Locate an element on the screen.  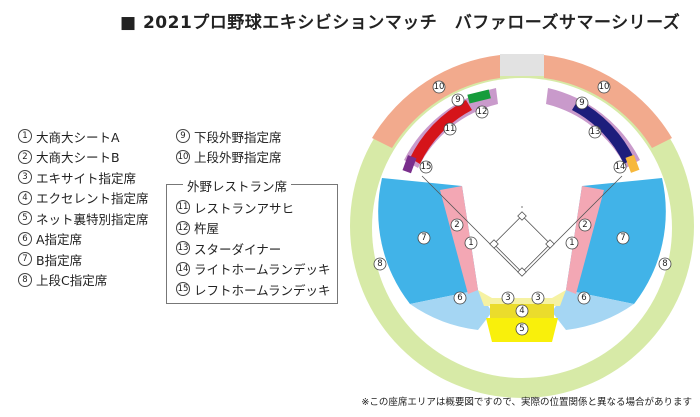
label-12: 12 is located at coordinates (482, 112).